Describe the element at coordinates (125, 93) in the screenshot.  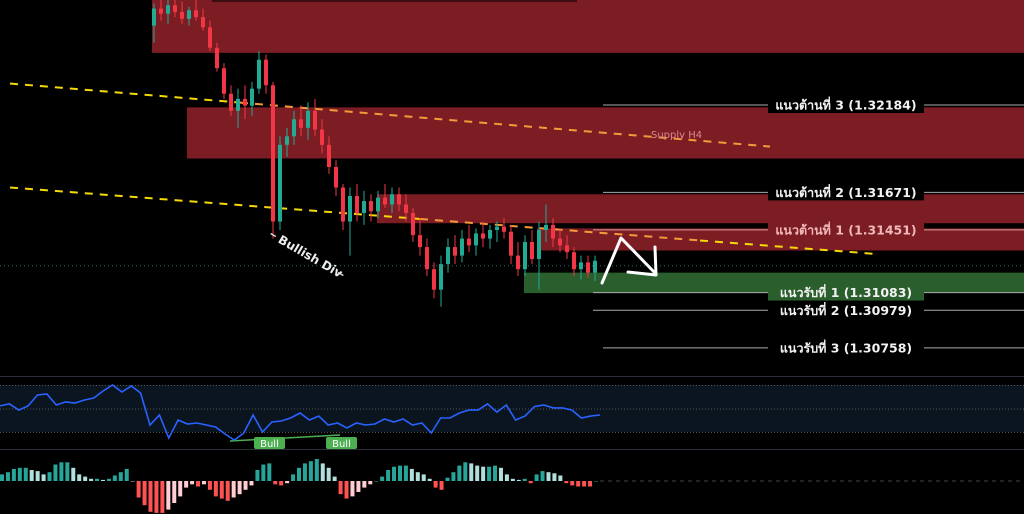
I see `trendline-yellow` at that location.